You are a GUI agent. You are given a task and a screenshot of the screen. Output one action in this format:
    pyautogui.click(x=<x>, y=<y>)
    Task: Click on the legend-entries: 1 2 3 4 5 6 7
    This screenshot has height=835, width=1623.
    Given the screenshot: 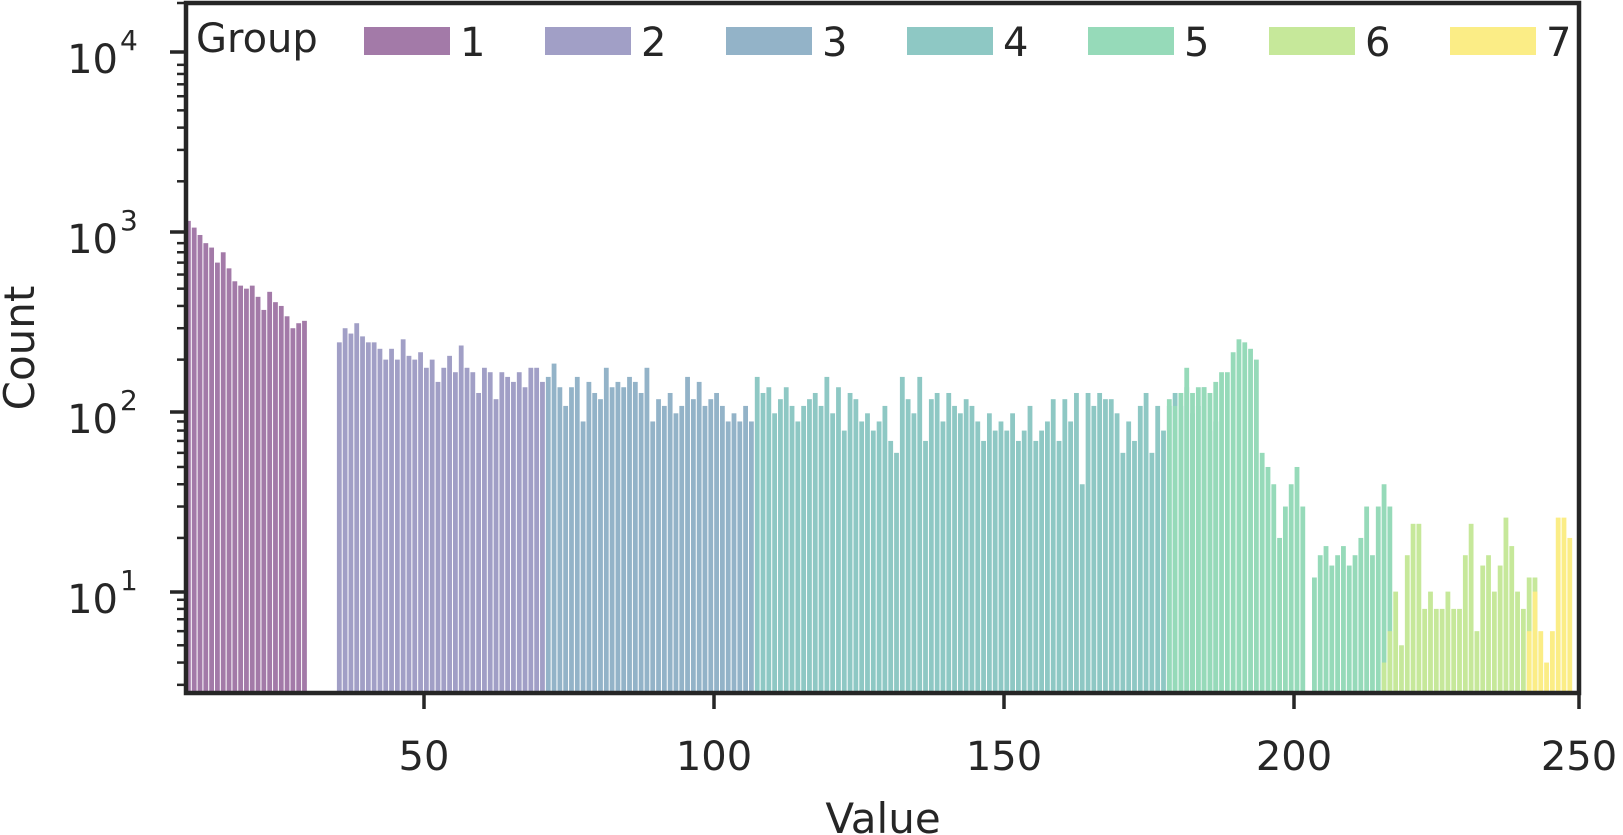 What is the action you would take?
    pyautogui.click(x=967, y=43)
    